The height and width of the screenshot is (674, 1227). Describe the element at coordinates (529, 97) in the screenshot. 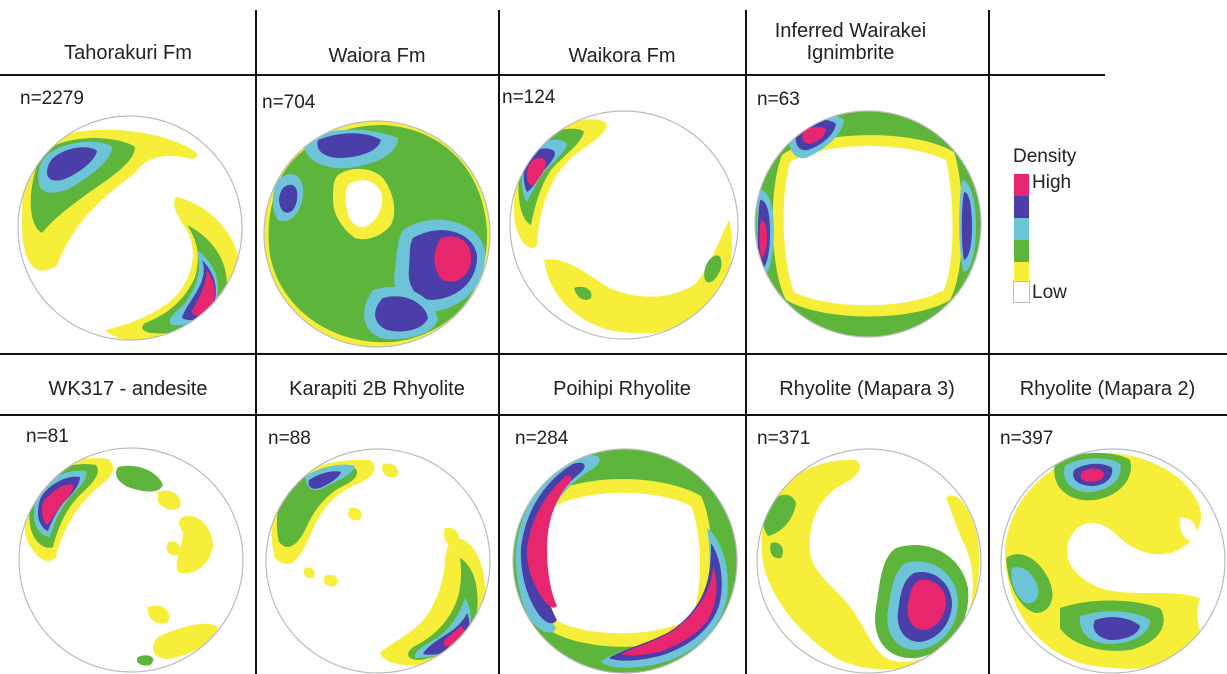

I see `count-waikora: n=124` at that location.